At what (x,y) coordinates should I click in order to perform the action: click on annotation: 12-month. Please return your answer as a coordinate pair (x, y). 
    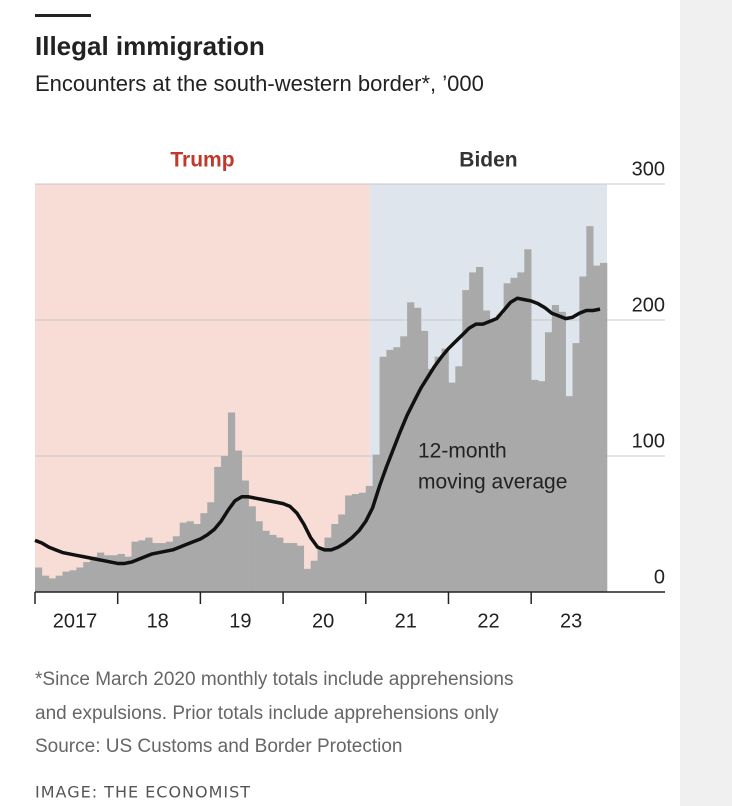
    Looking at the image, I should click on (462, 451).